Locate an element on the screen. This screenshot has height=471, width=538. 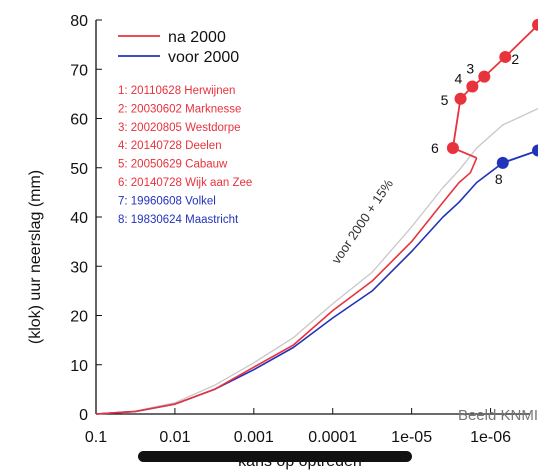
x-tick-label: 0.001 is located at coordinates (254, 437).